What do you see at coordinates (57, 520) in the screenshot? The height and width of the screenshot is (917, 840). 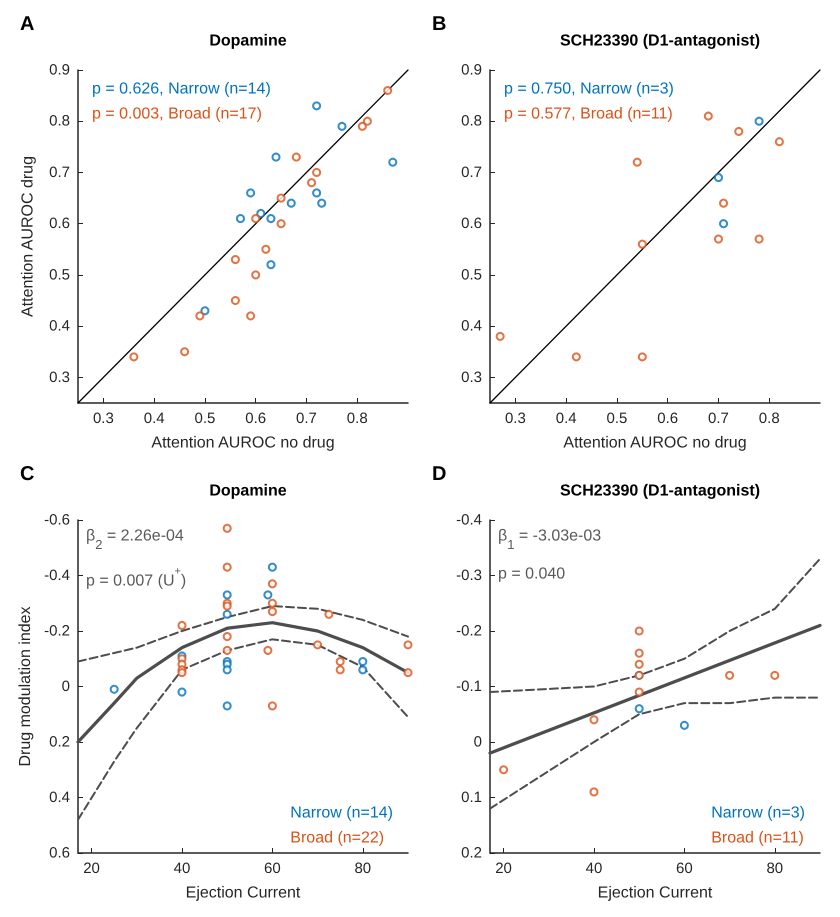 I see `y-tick-label: -0.6` at bounding box center [57, 520].